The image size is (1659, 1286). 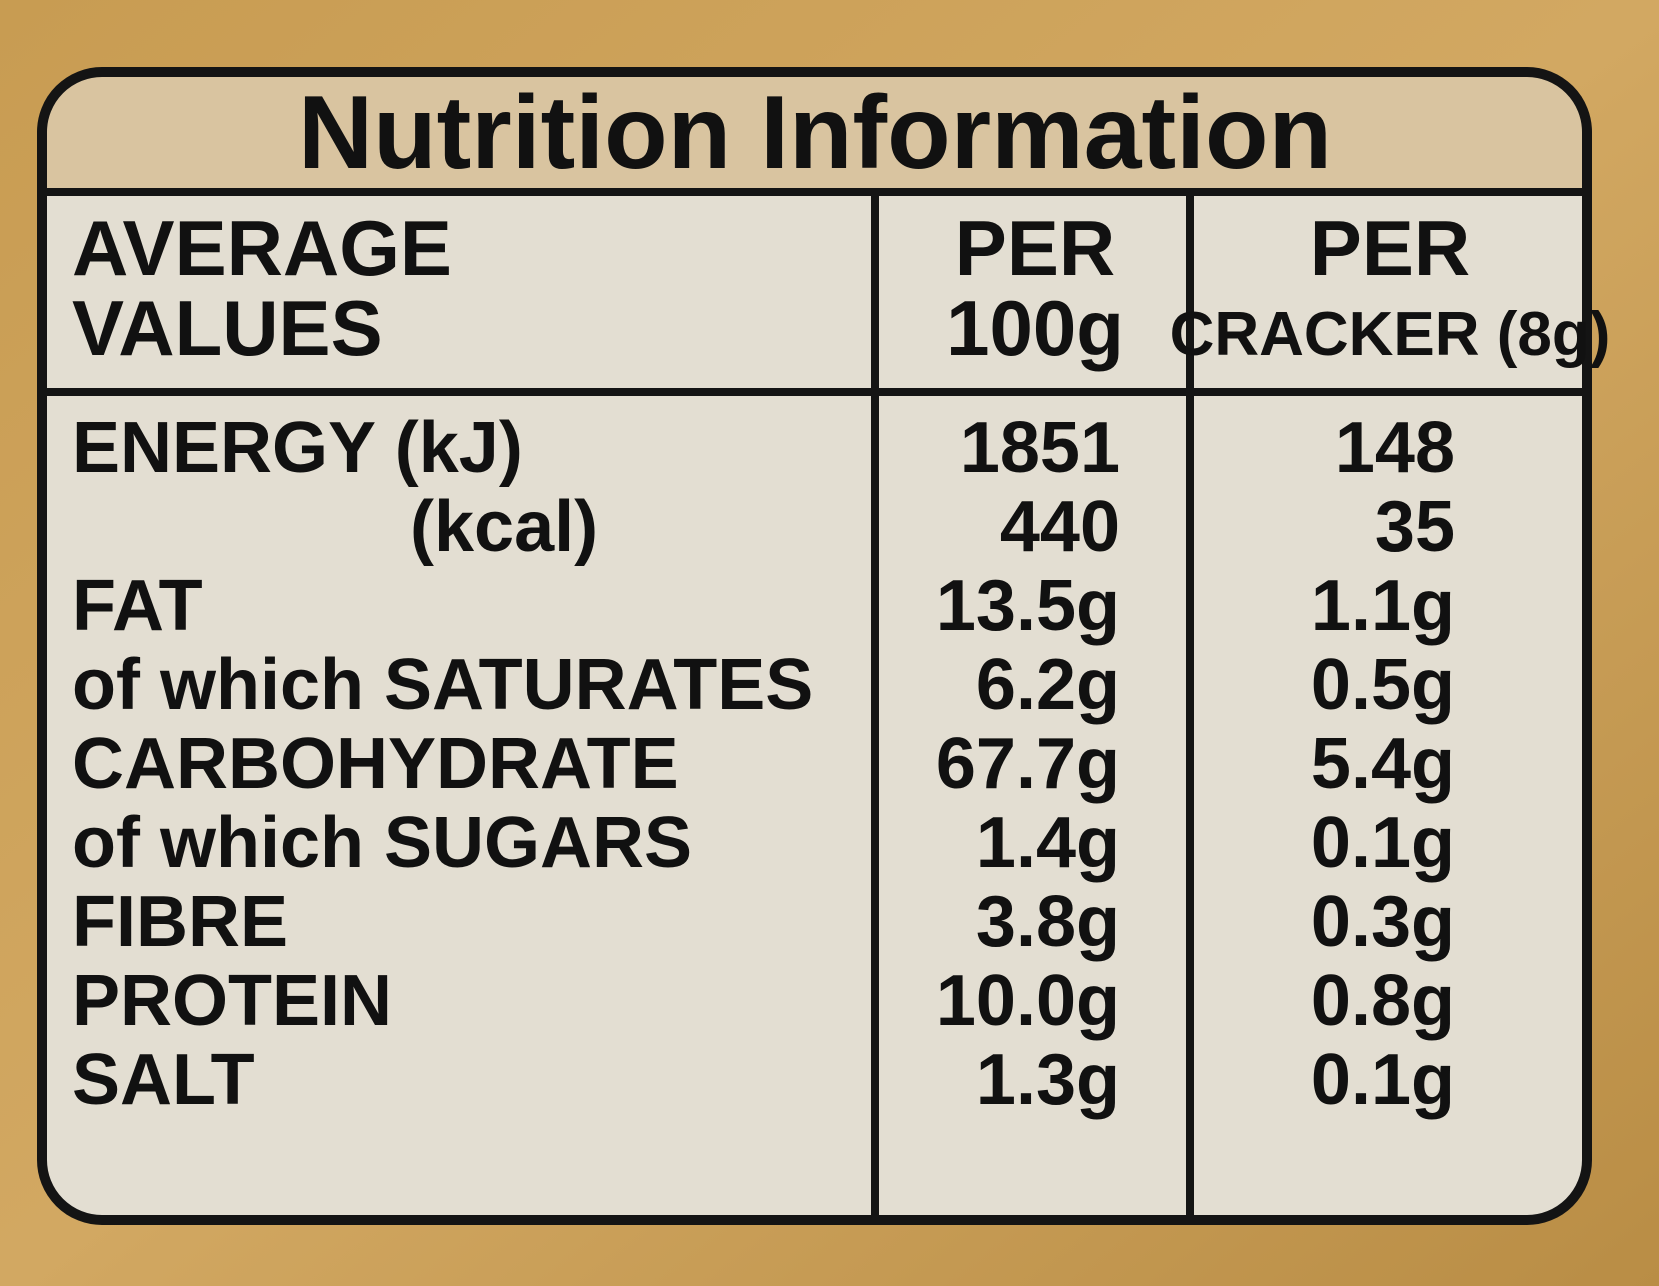 What do you see at coordinates (1415, 527) in the screenshot?
I see `row-value: 35` at bounding box center [1415, 527].